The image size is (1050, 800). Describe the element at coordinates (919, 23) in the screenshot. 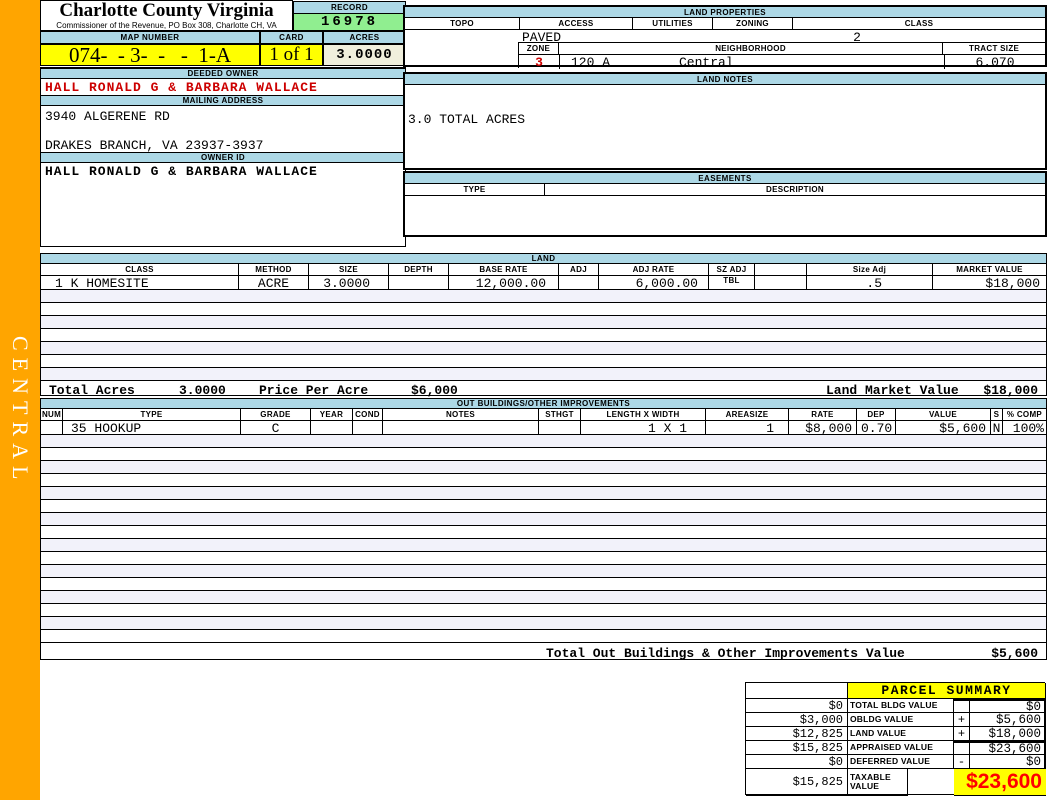

I see `col-class: CLASS` at that location.